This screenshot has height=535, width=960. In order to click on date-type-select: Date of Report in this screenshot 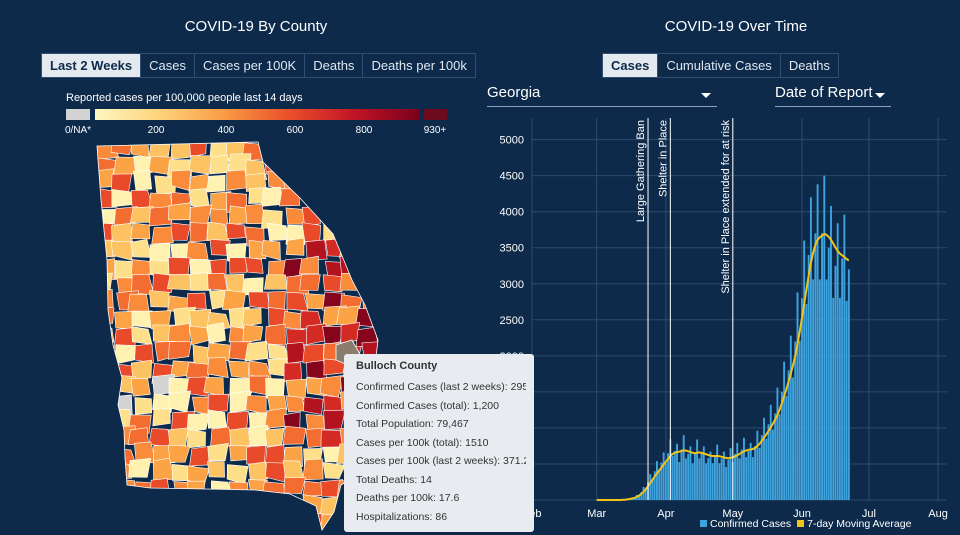, I will do `click(833, 95)`.